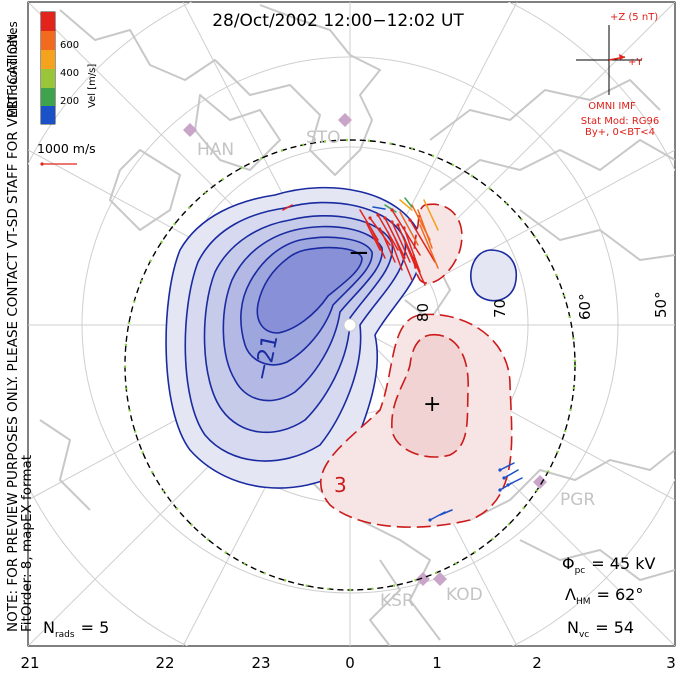 The width and height of the screenshot is (680, 674). Describe the element at coordinates (577, 500) in the screenshot. I see `station-label: PGR` at that location.